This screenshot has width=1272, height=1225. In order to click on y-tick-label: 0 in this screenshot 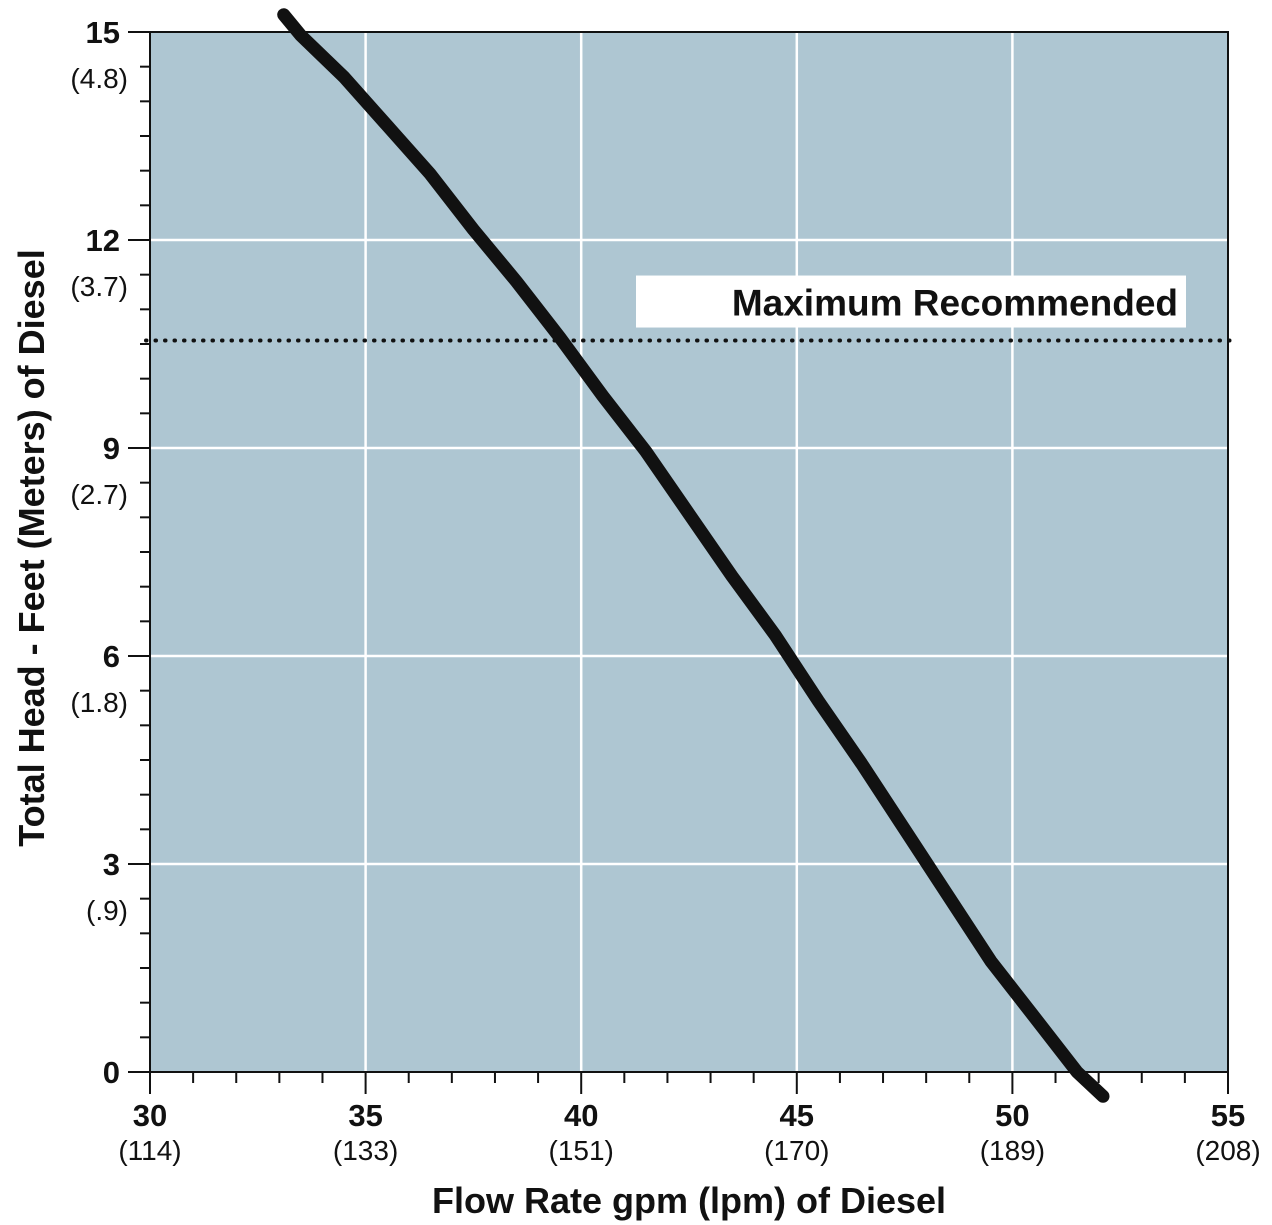, I will do `click(111, 1072)`.